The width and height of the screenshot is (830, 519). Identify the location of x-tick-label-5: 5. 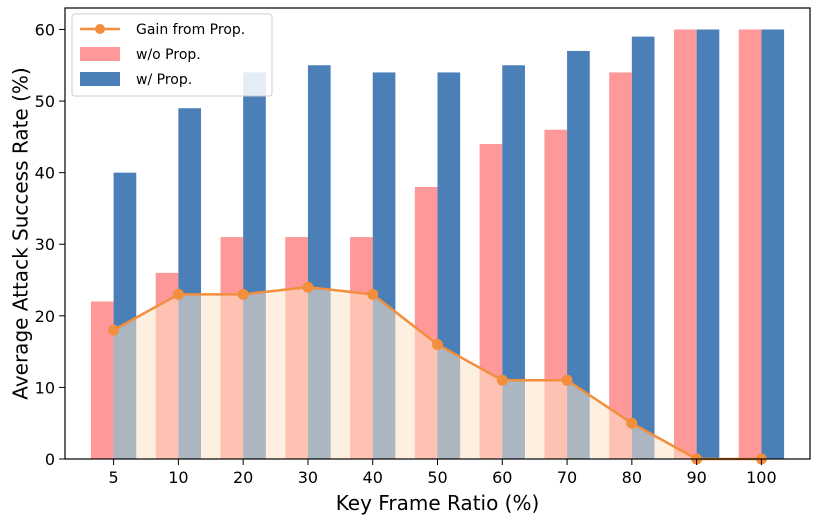
(113, 477).